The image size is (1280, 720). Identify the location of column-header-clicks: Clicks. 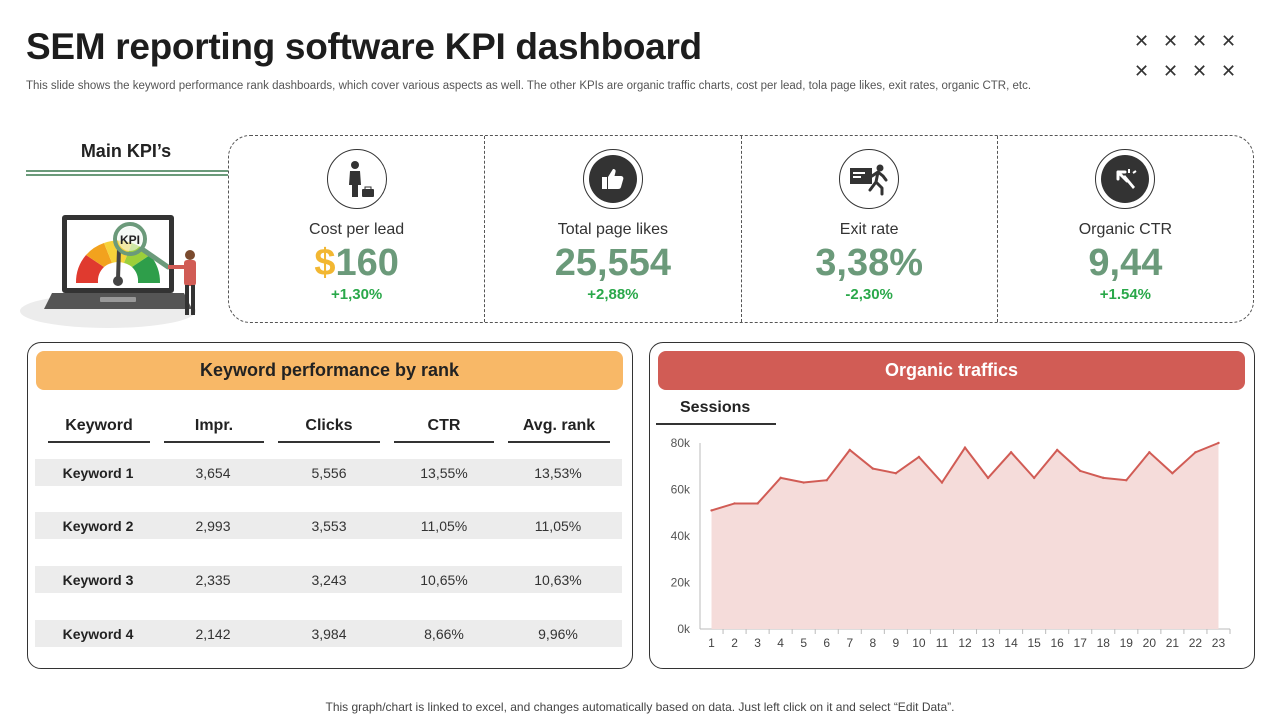
(329, 425).